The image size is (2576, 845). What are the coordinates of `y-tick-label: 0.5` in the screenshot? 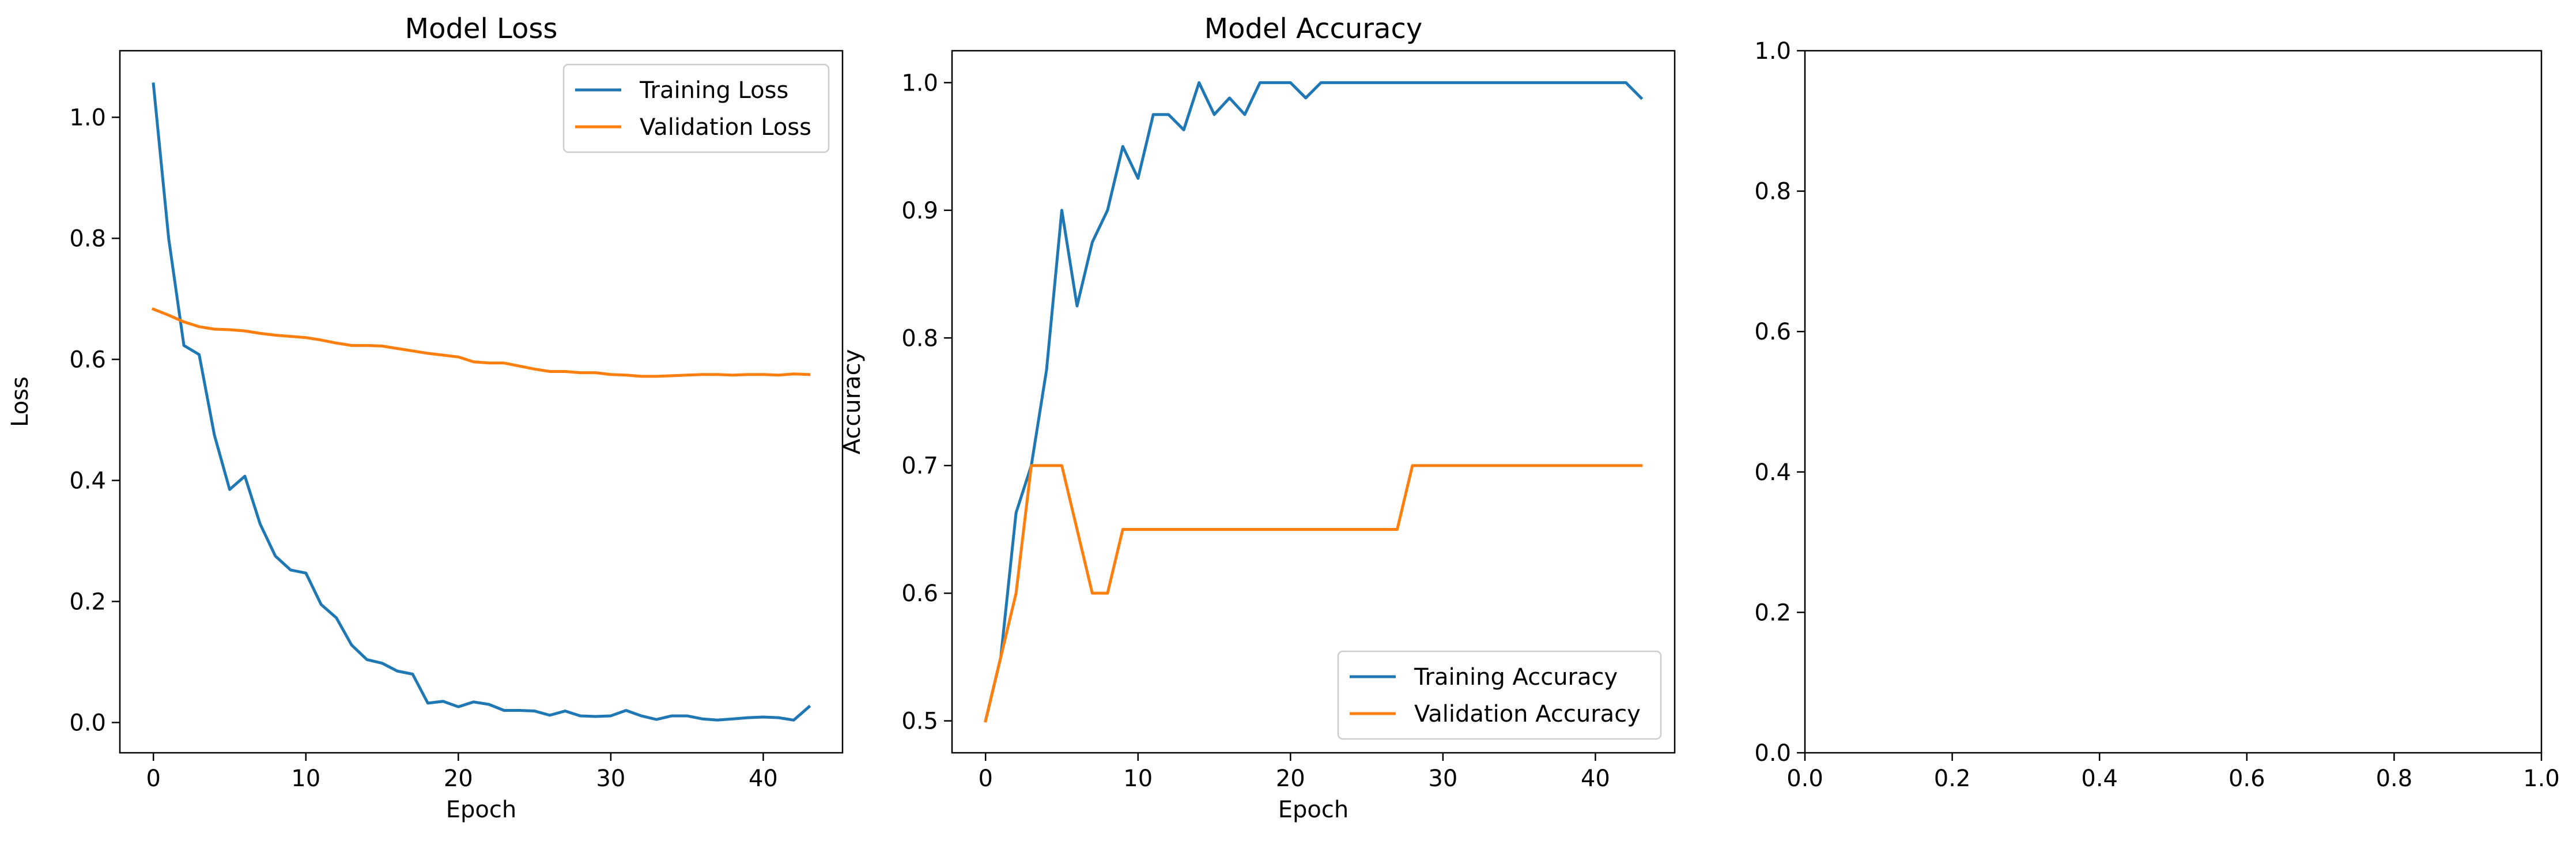 It's located at (919, 721).